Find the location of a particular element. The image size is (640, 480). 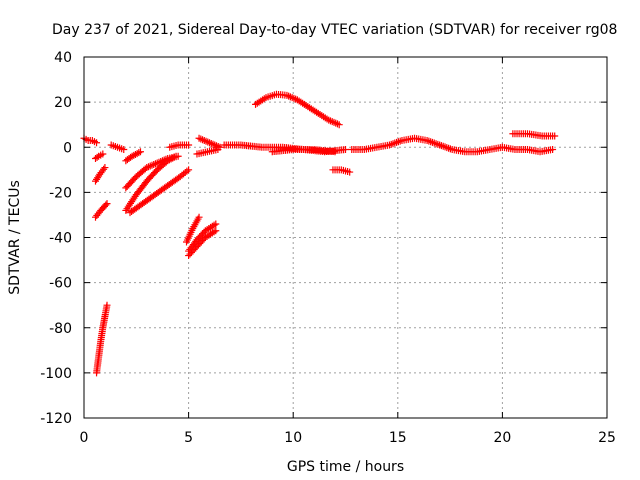

x-tick-label: 10 is located at coordinates (293, 438).